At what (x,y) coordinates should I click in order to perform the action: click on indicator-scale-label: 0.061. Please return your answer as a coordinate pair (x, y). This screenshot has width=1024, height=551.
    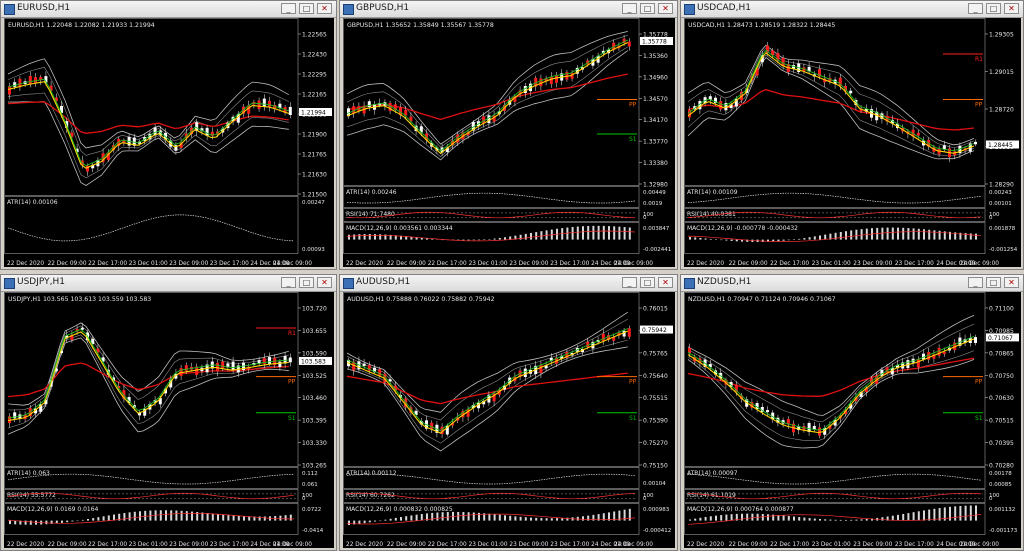
    Looking at the image, I should click on (310, 485).